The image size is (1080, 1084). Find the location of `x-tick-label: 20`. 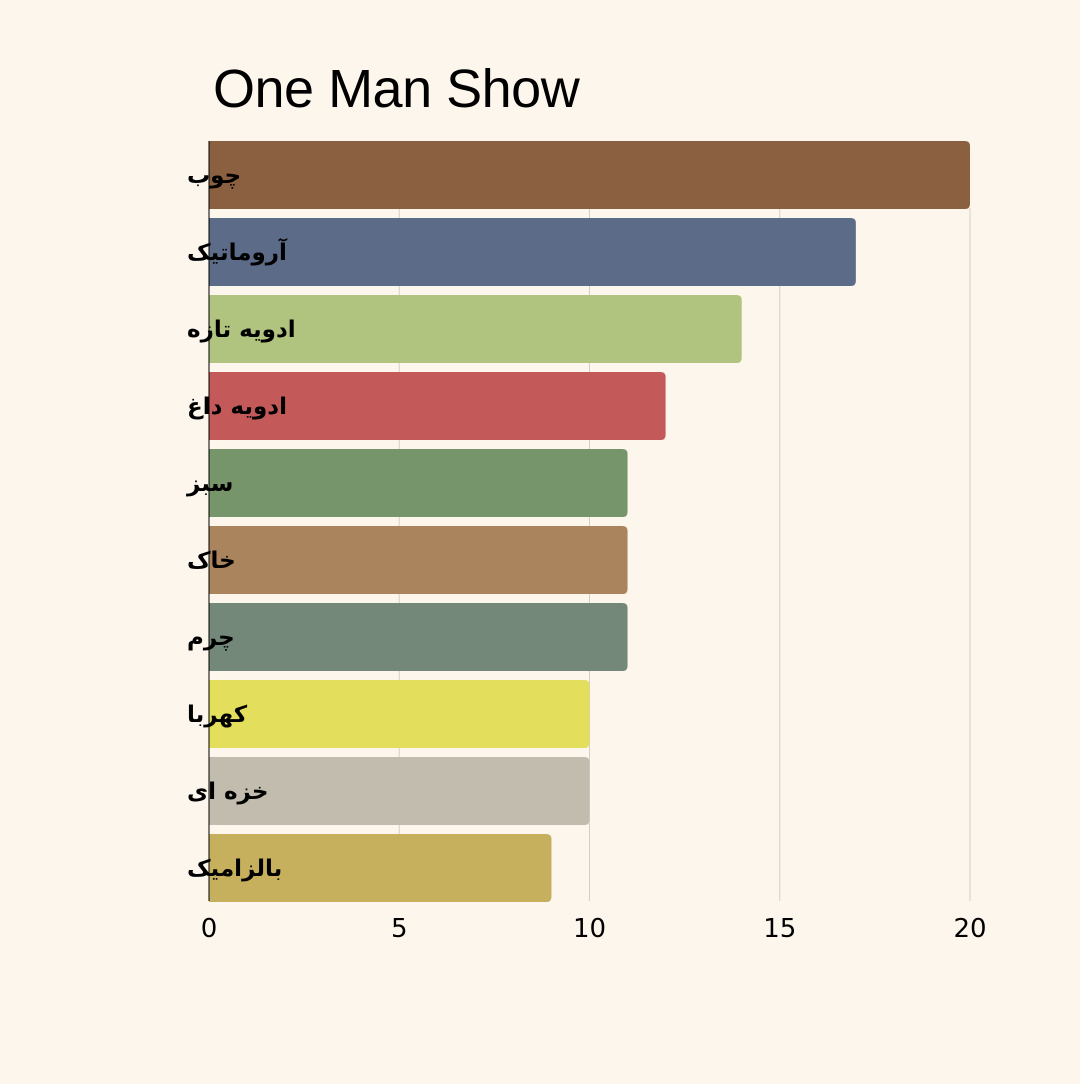

x-tick-label: 20 is located at coordinates (969, 929).